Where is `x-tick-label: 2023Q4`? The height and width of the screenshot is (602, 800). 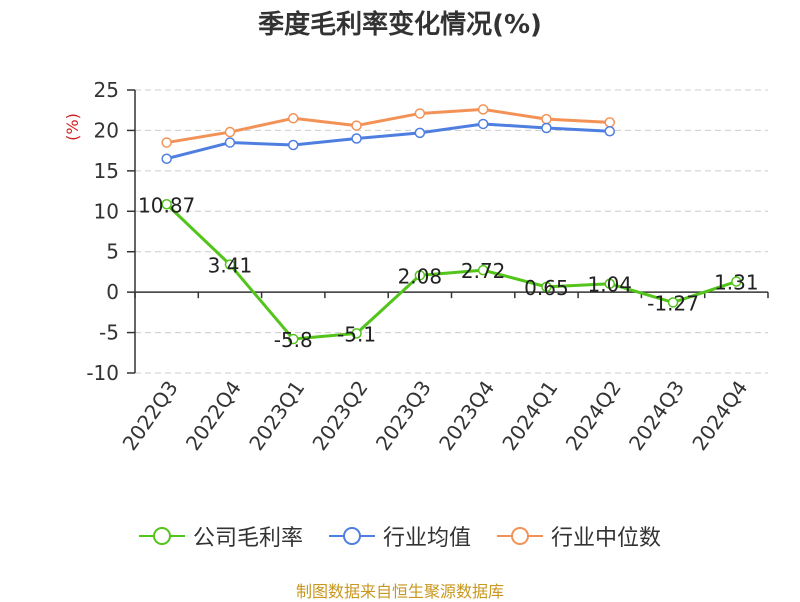 x-tick-label: 2023Q4 is located at coordinates (466, 415).